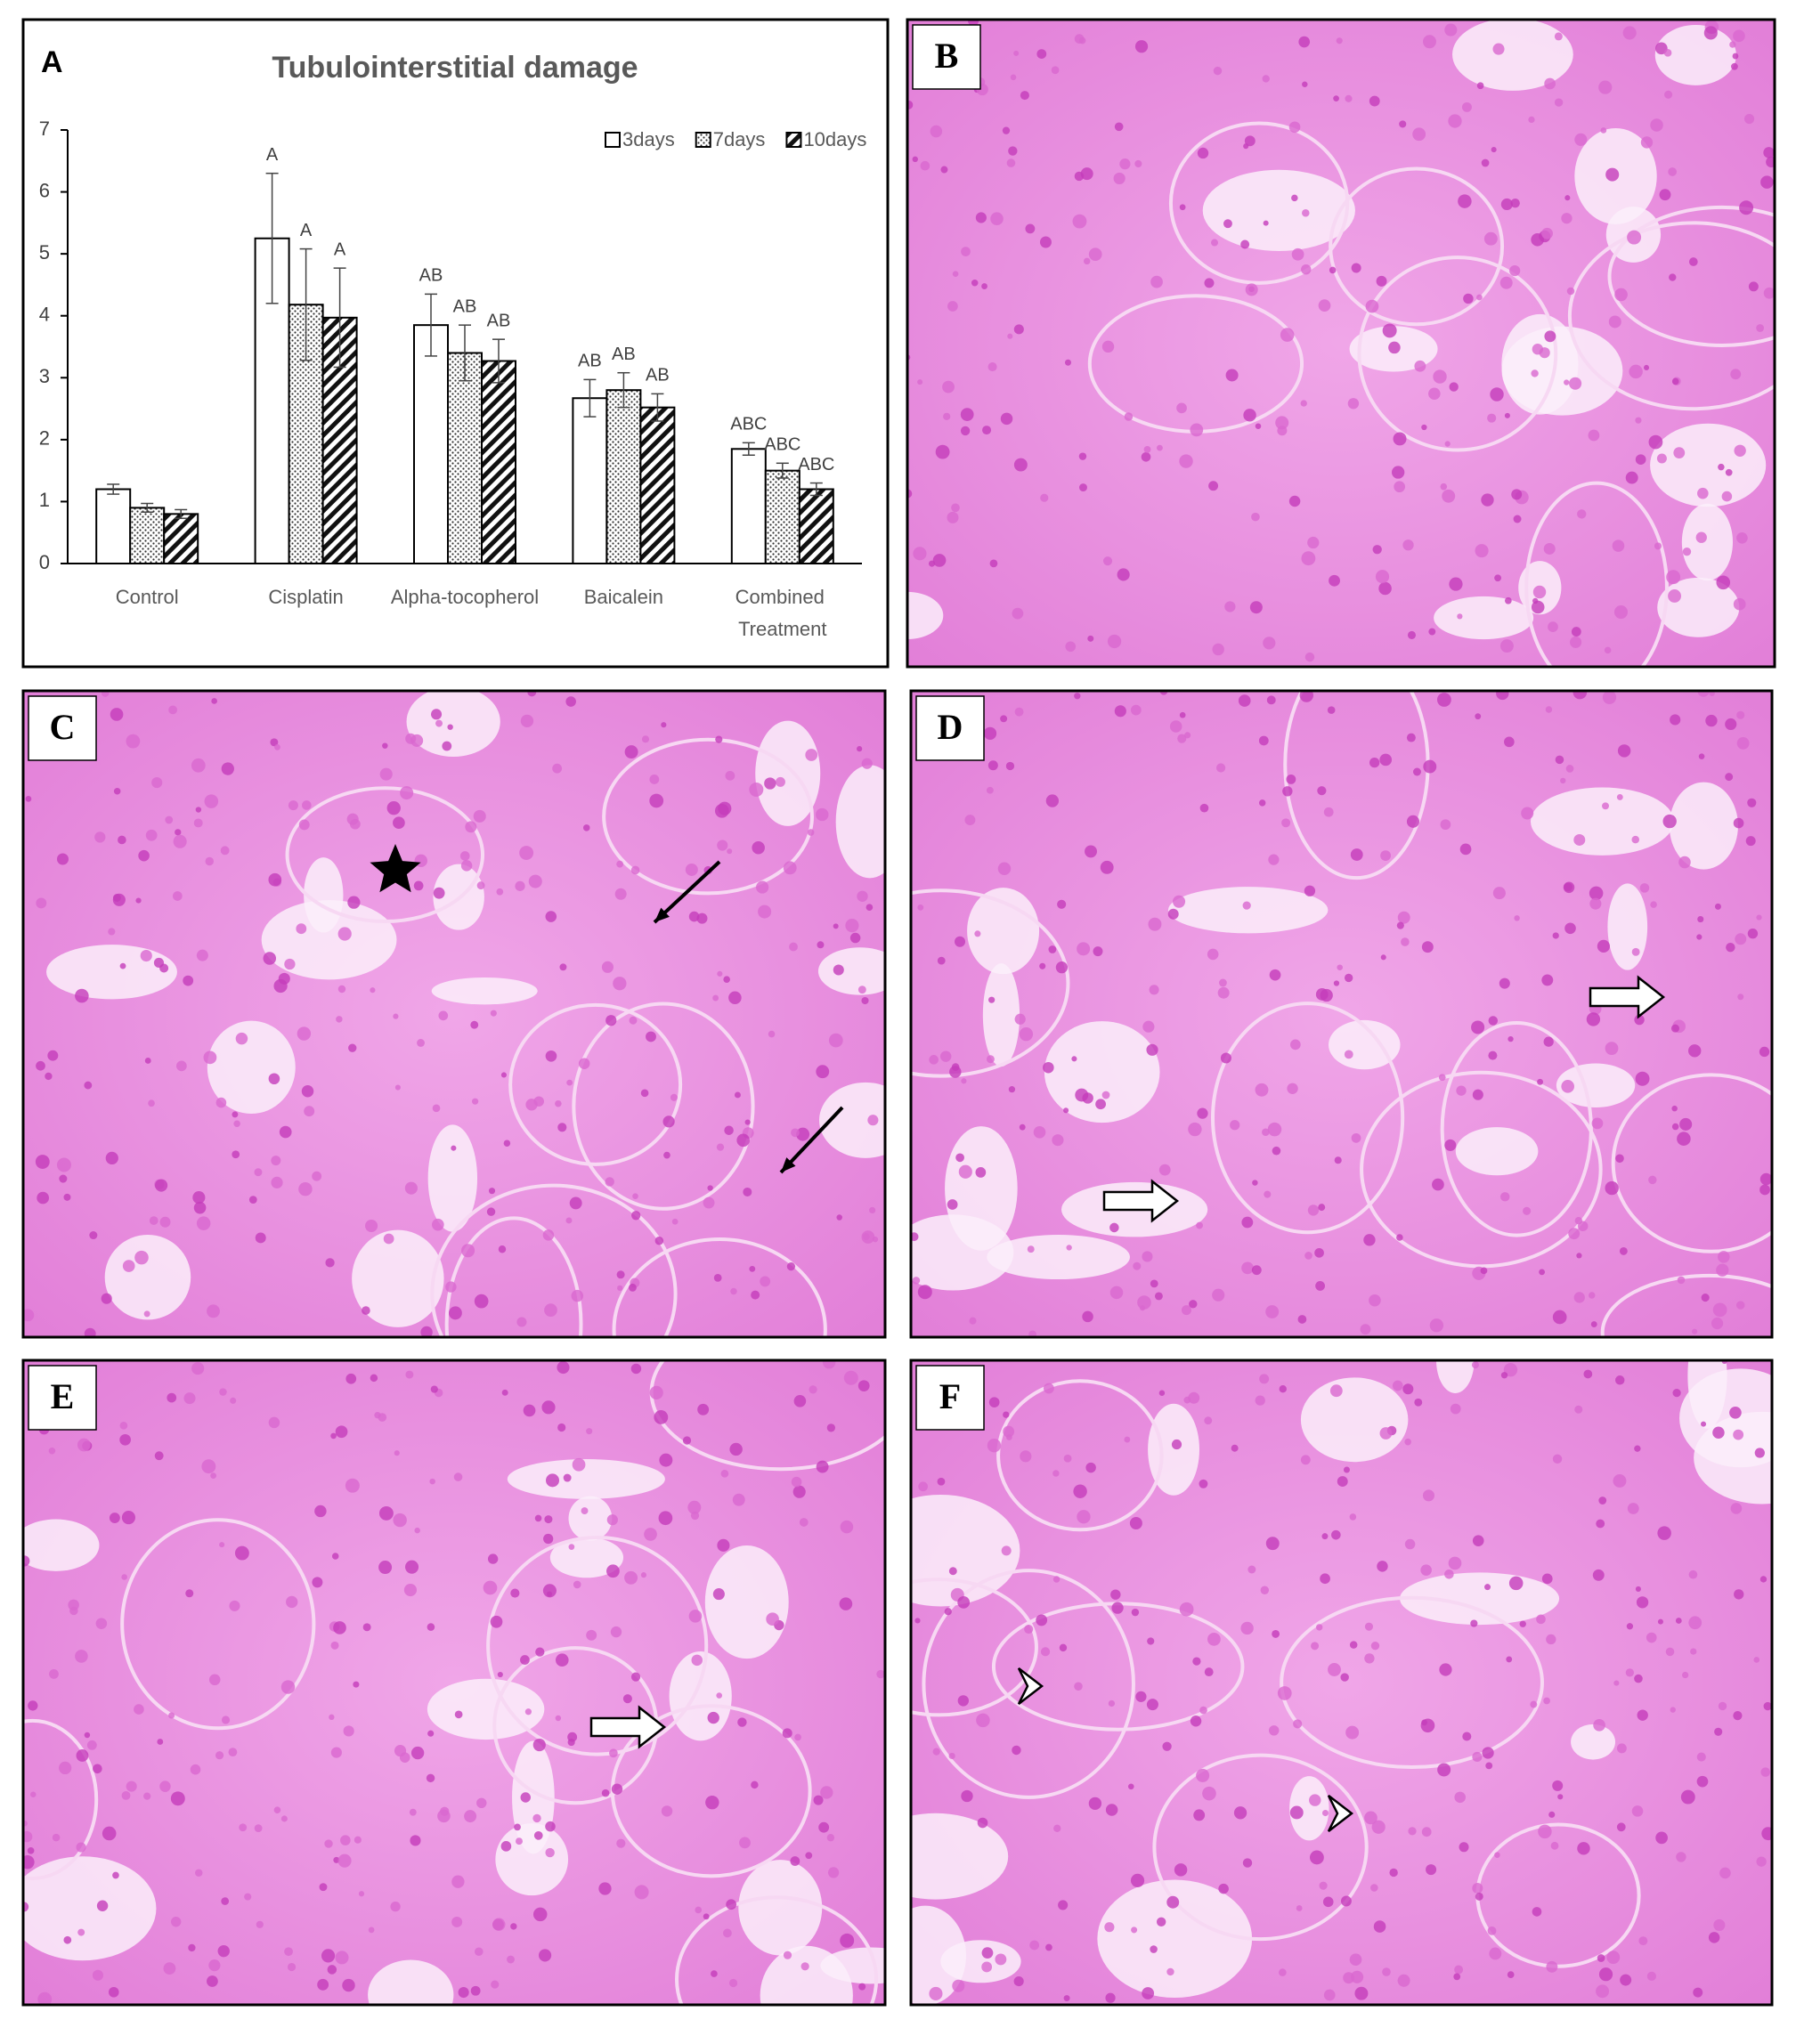 The height and width of the screenshot is (2044, 1796). What do you see at coordinates (395, 868) in the screenshot?
I see `star` at bounding box center [395, 868].